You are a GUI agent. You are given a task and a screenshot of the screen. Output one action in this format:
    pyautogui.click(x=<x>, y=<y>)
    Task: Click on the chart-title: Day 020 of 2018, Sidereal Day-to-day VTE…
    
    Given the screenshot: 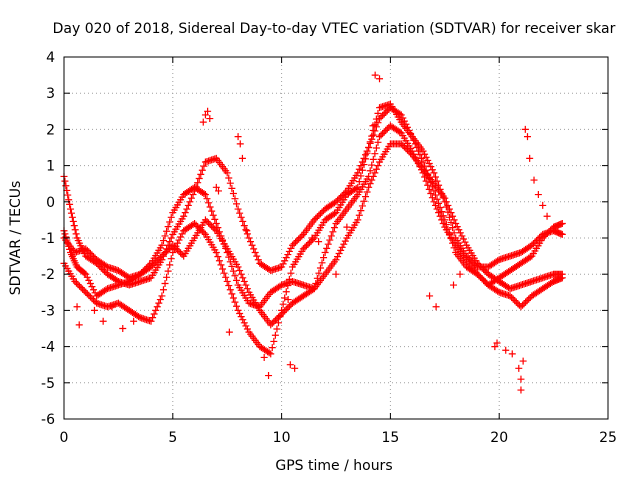 What is the action you would take?
    pyautogui.click(x=334, y=29)
    